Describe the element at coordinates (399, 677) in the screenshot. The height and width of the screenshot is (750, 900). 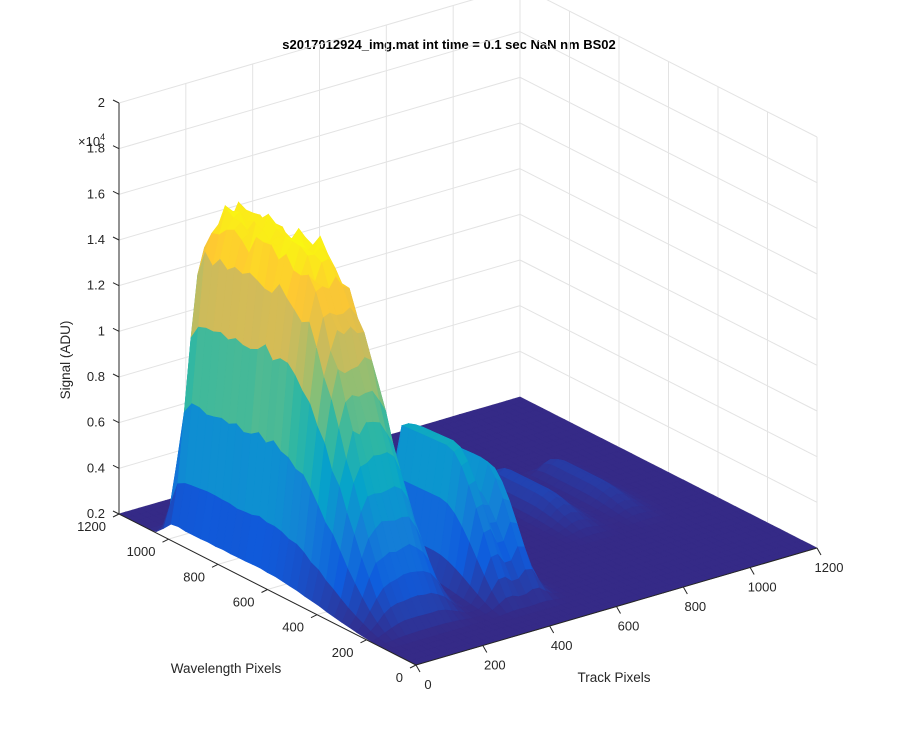
I see `y-tick-label: 0` at that location.